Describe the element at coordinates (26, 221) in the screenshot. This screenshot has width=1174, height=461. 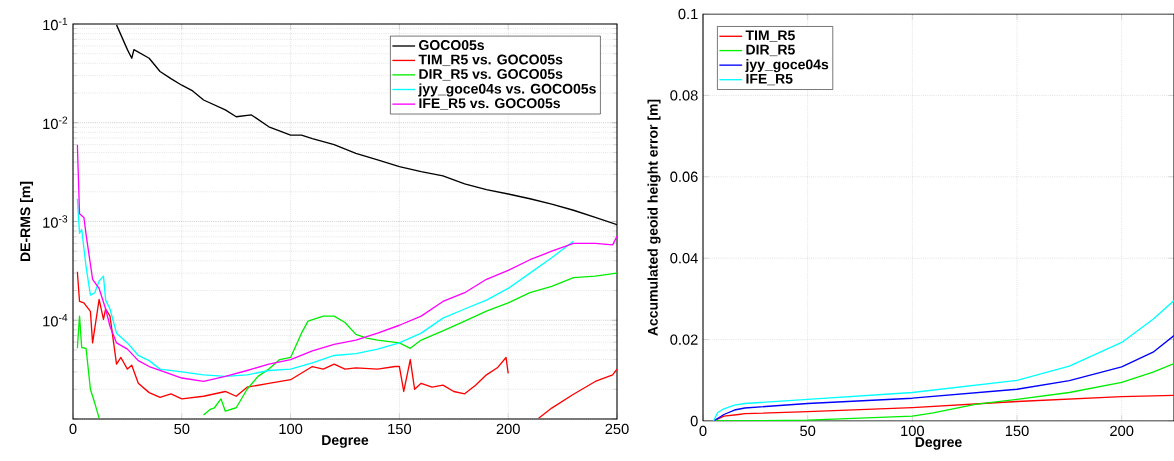
I see `y-axis-title: DE-RMS [m]` at that location.